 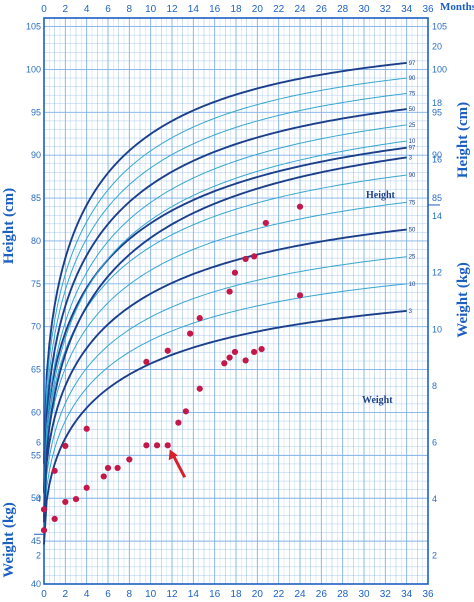 What do you see at coordinates (412, 258) in the screenshot?
I see `weight-percentile-label: 25` at bounding box center [412, 258].